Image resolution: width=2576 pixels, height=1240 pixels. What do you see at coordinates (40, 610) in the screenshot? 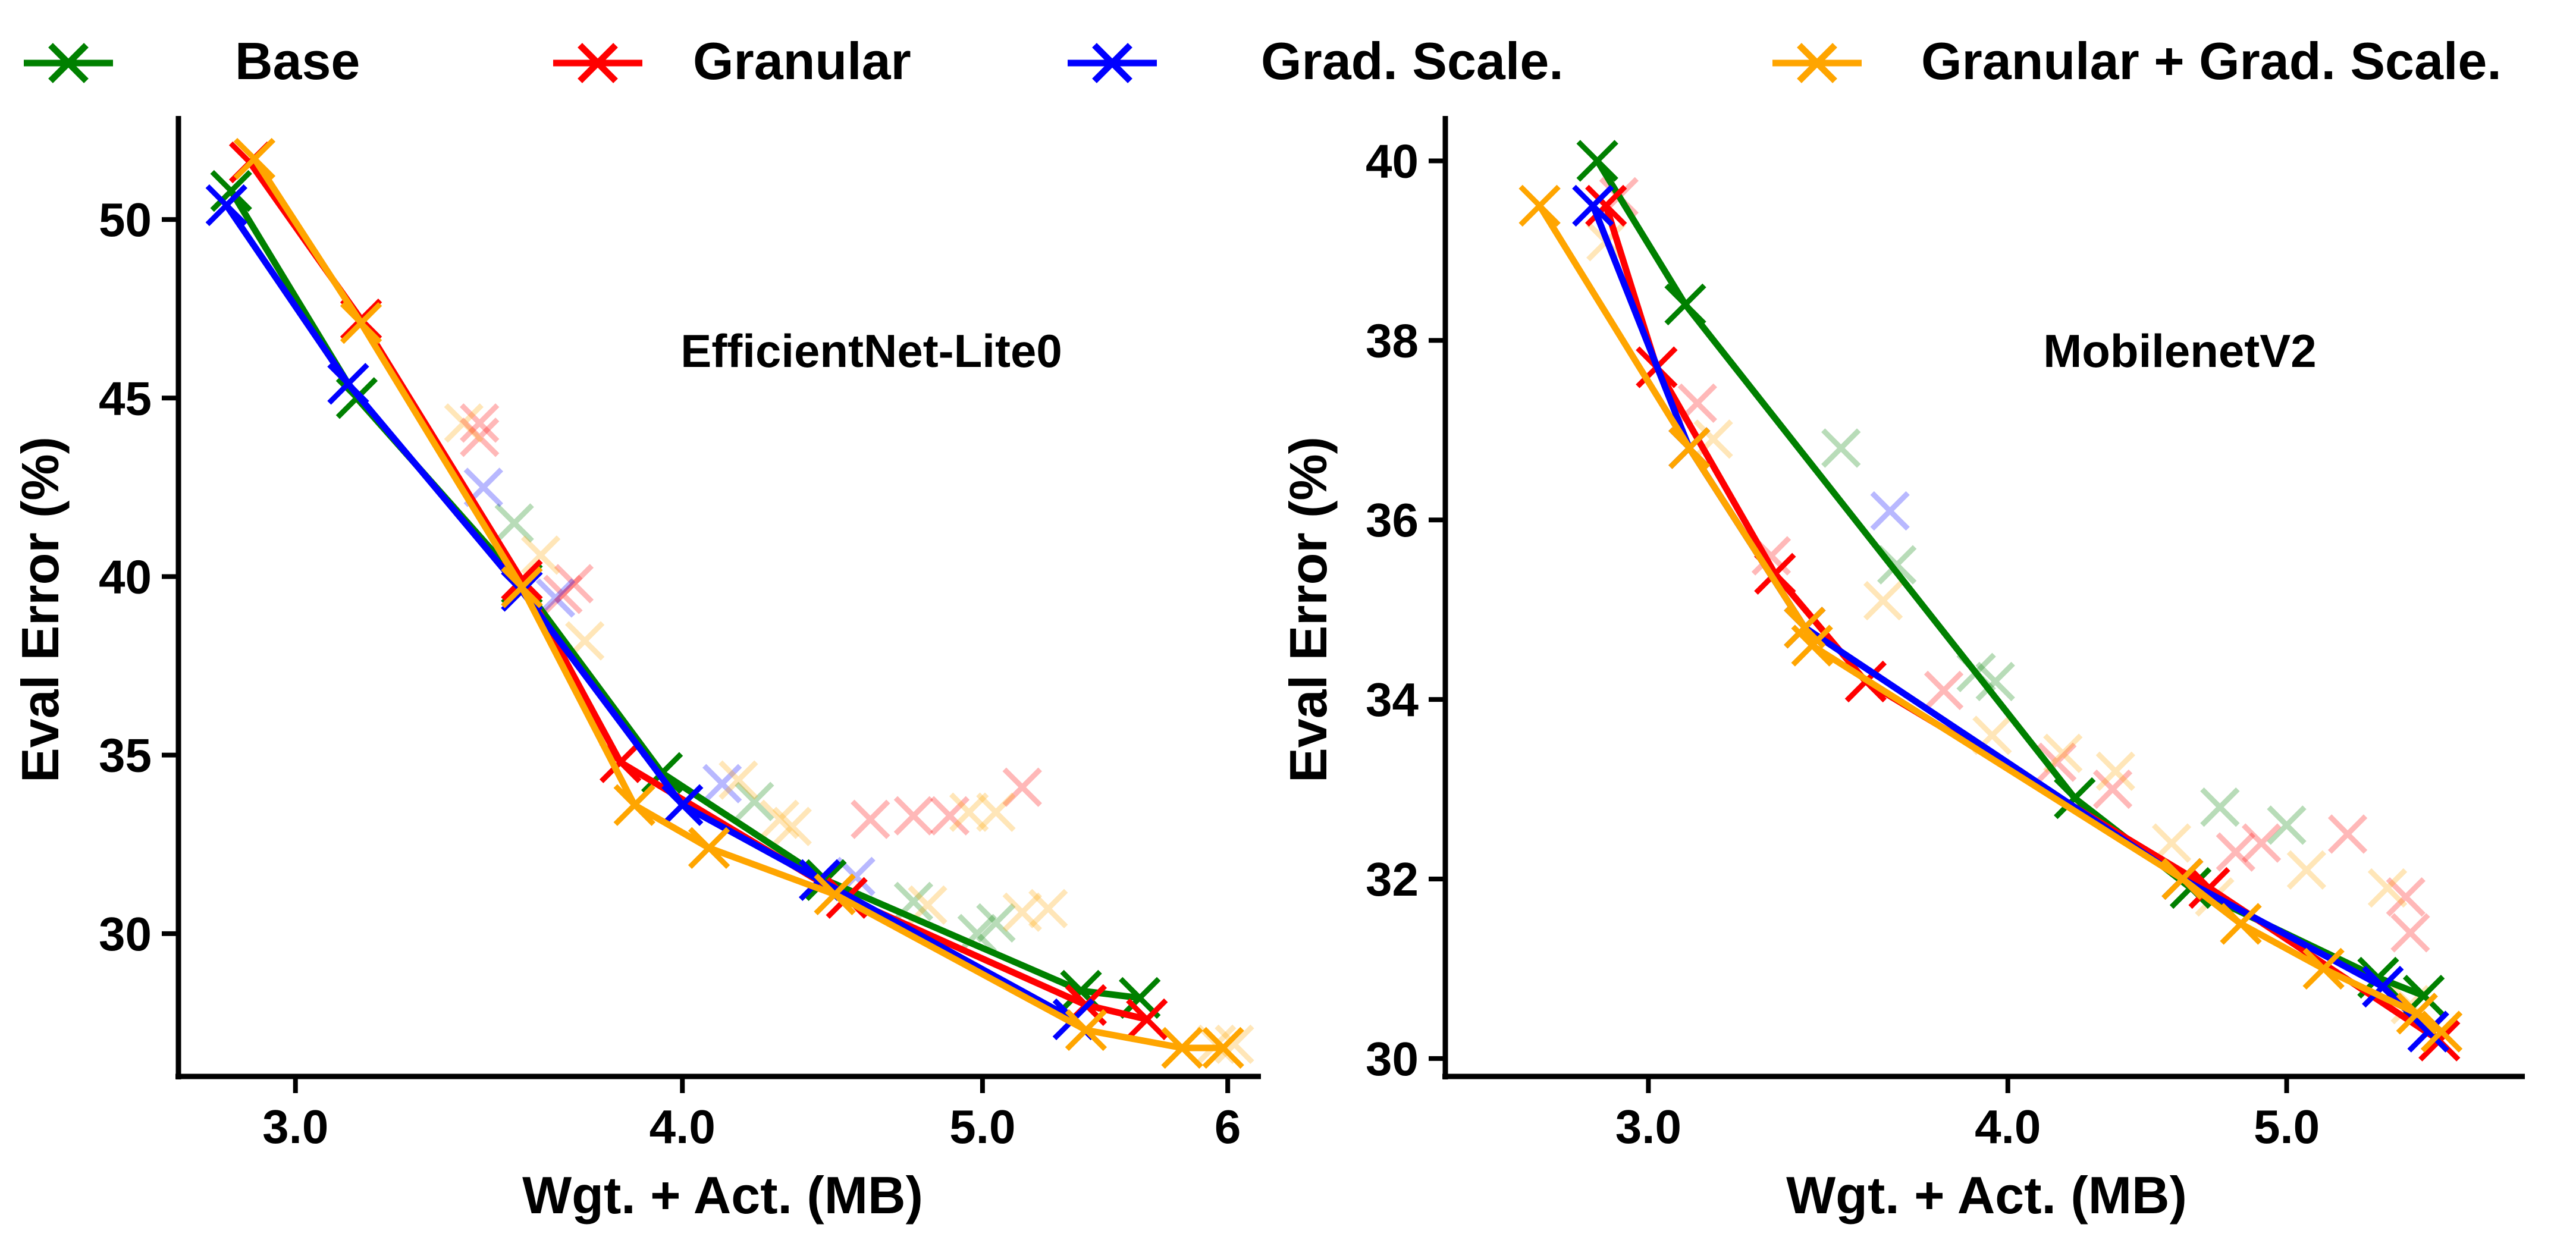
I see `y-axis-label: Eval Error (%)` at bounding box center [40, 610].